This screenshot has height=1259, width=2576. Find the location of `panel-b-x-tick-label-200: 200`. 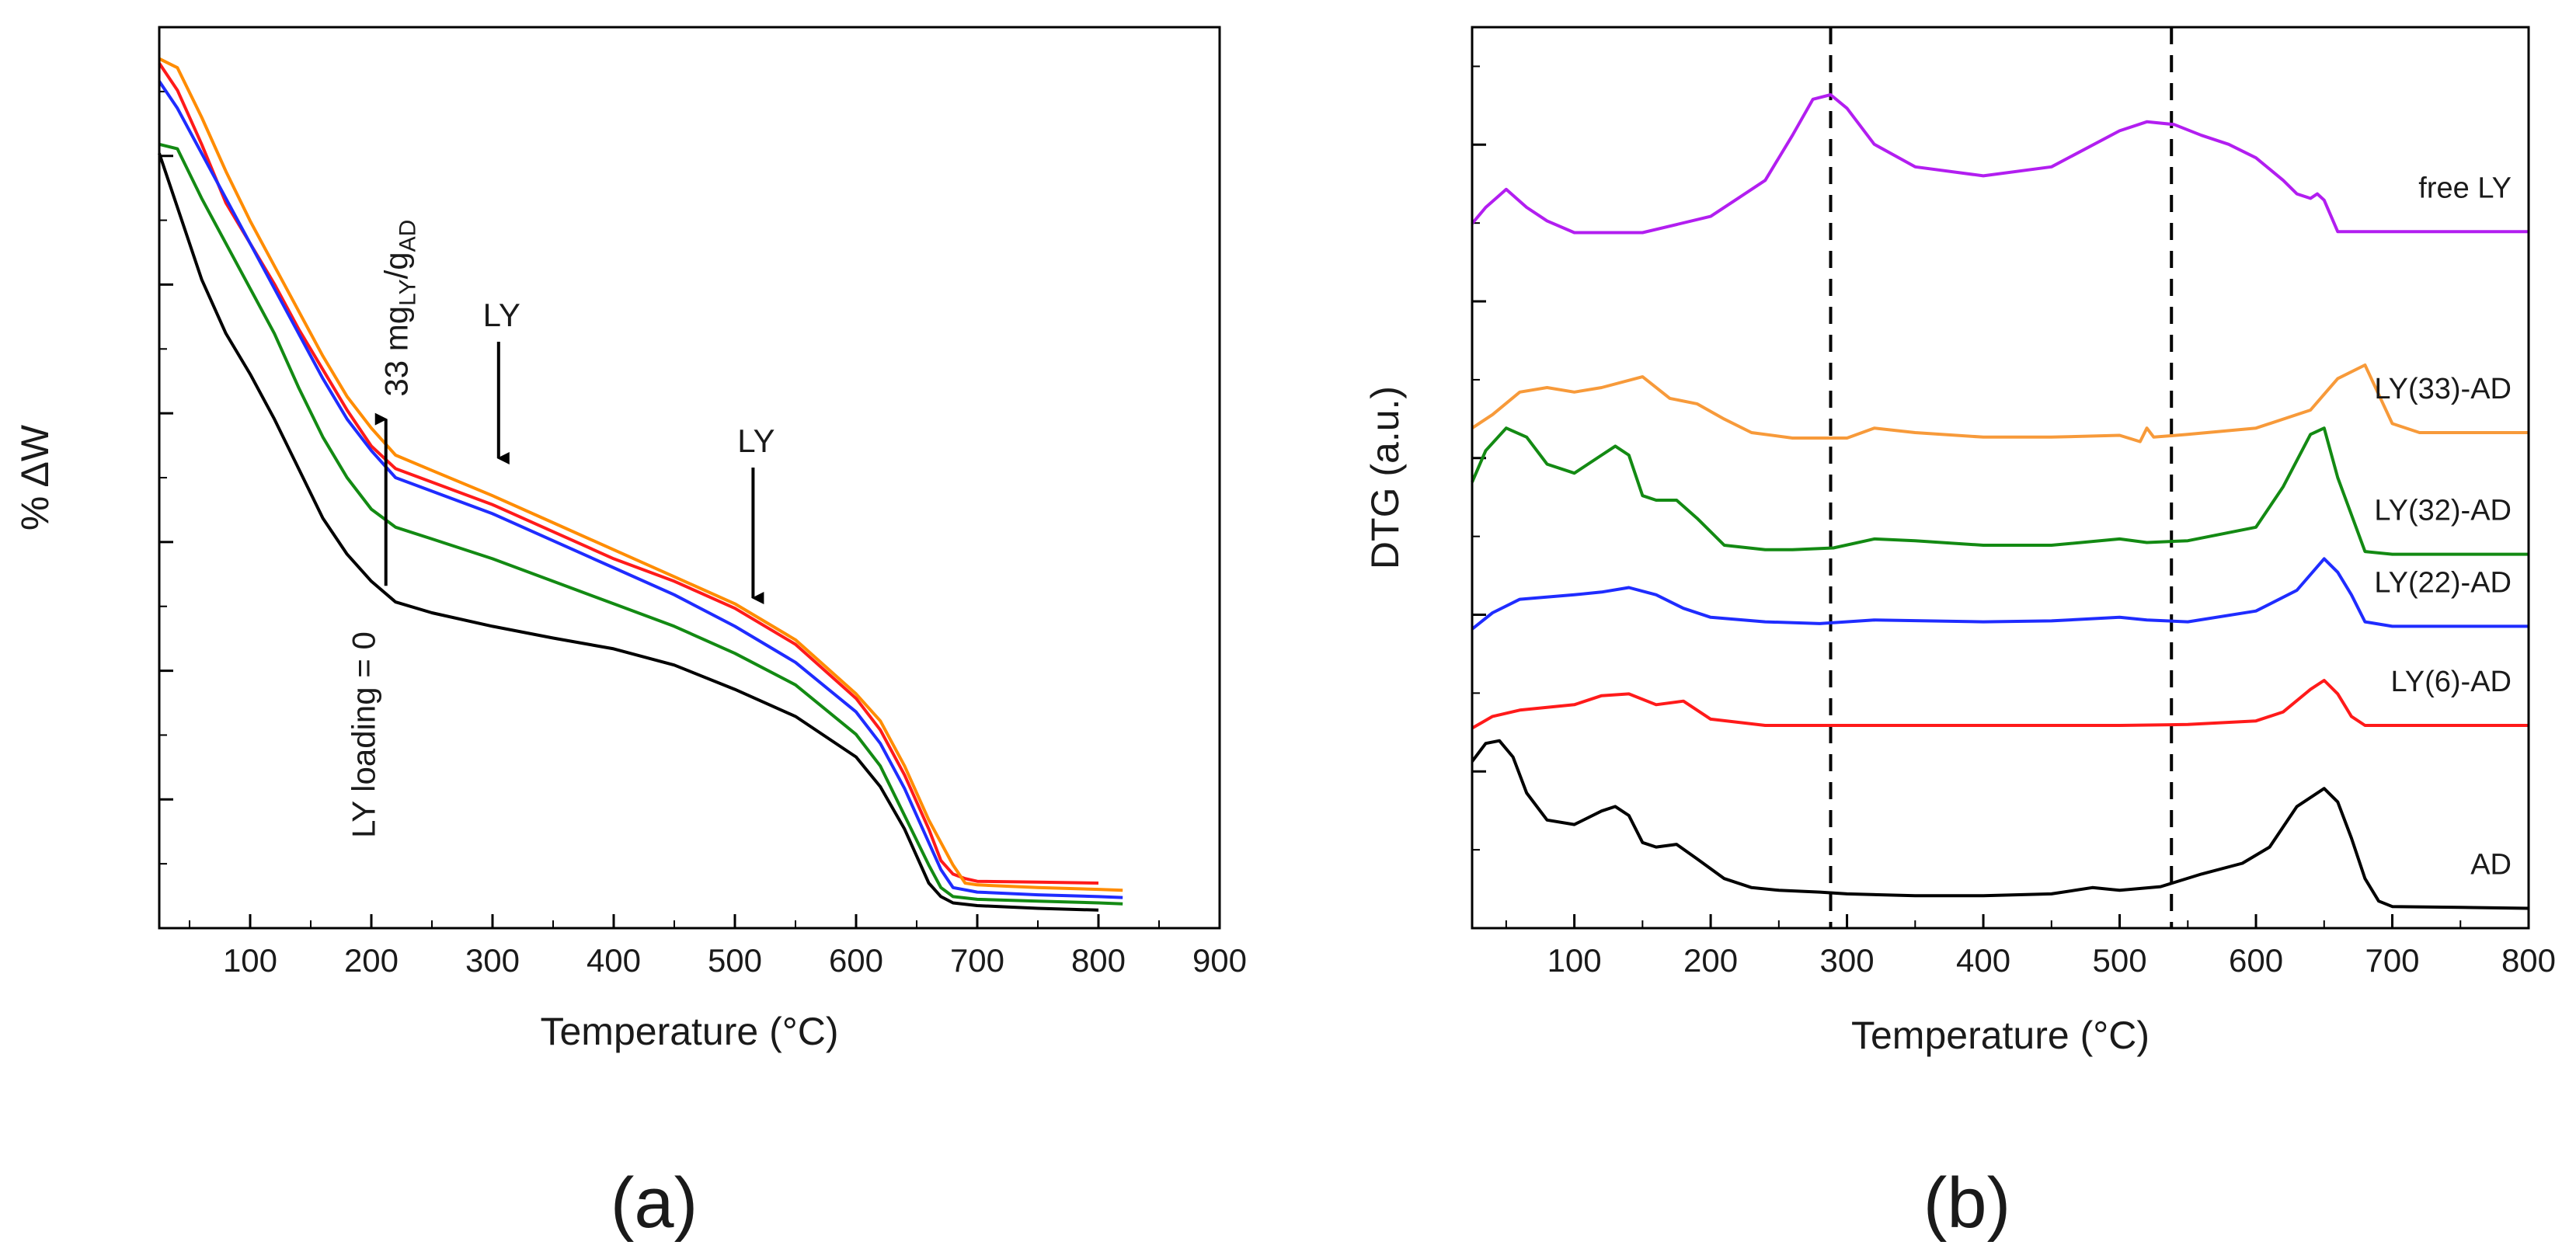

panel-b-x-tick-label-200: 200 is located at coordinates (1710, 961).